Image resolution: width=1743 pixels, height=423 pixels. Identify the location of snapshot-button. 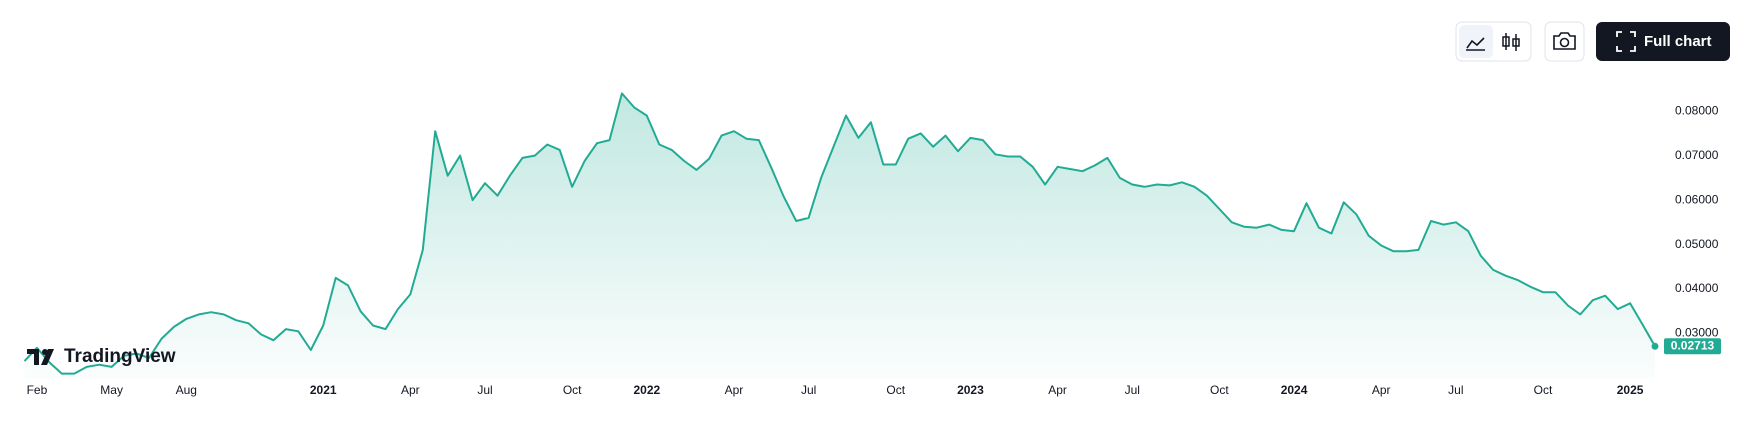
(1564, 41).